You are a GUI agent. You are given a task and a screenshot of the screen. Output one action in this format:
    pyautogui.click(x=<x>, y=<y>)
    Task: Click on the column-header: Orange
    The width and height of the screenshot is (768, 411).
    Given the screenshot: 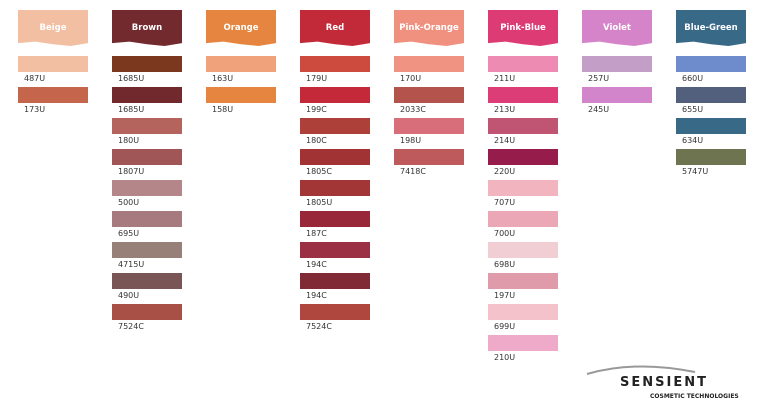 What is the action you would take?
    pyautogui.click(x=241, y=28)
    